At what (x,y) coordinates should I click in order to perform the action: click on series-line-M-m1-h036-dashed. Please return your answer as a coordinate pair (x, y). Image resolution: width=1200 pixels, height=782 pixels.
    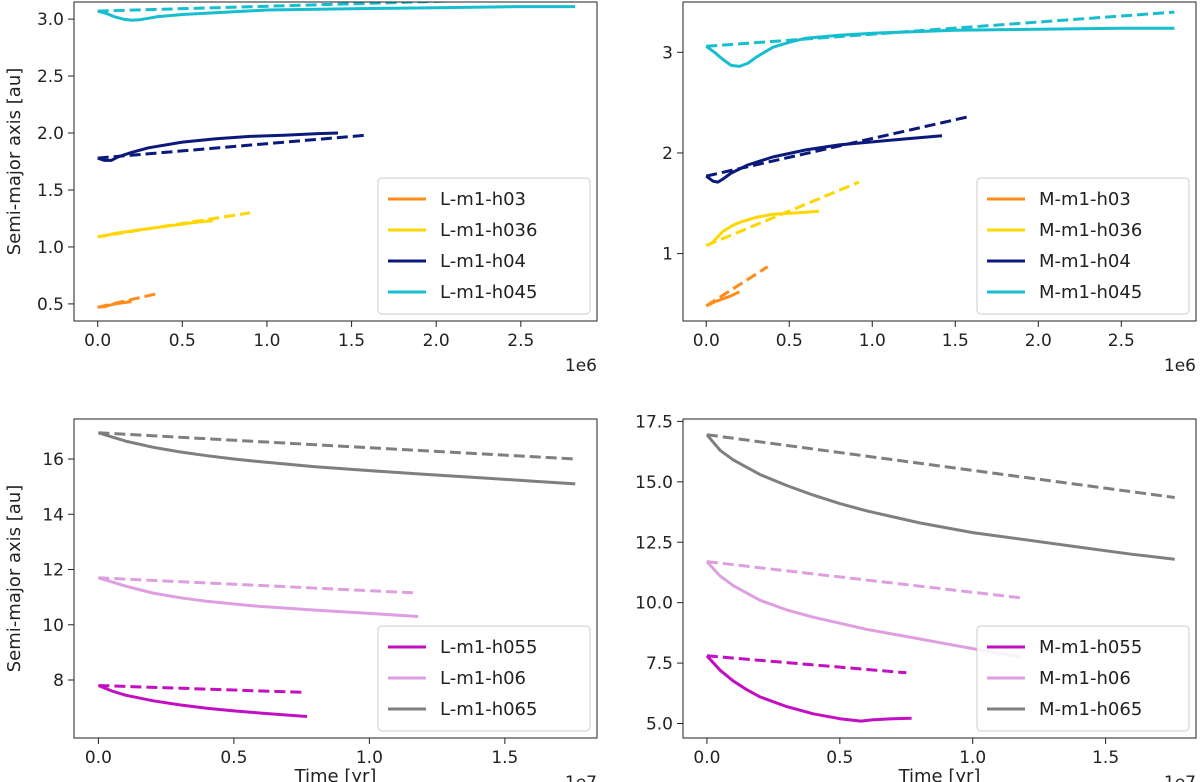
    Looking at the image, I should click on (782, 213).